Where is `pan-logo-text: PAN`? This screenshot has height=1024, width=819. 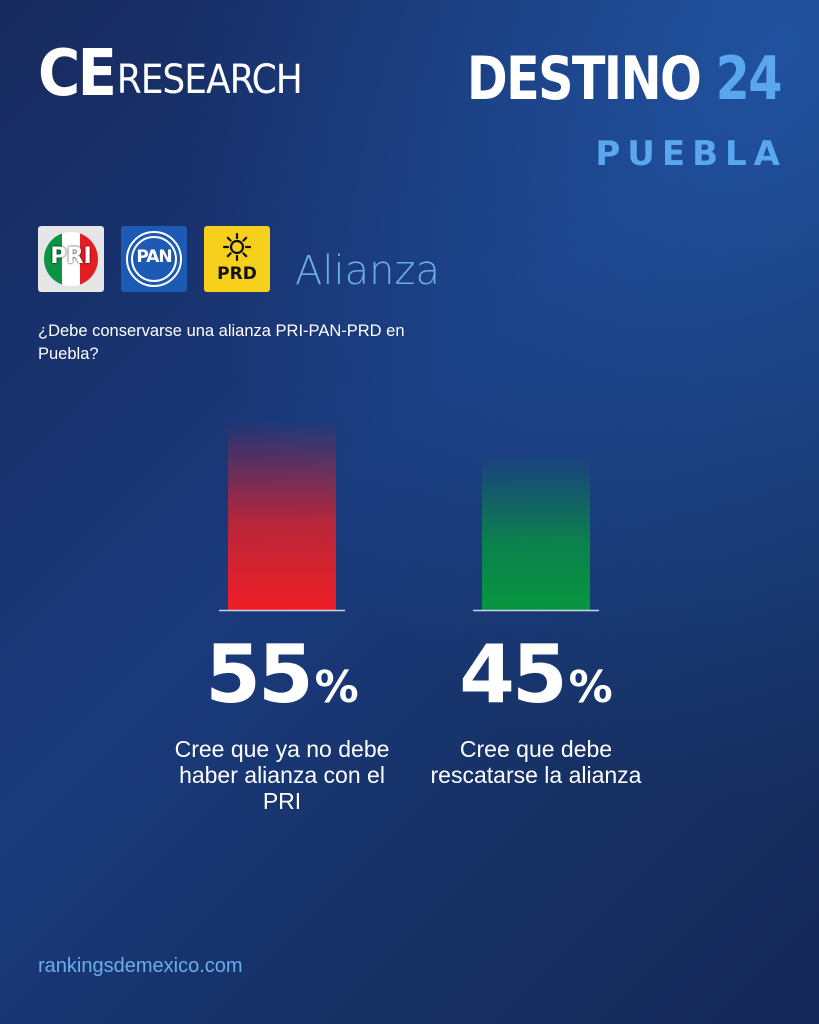 pan-logo-text: PAN is located at coordinates (154, 257).